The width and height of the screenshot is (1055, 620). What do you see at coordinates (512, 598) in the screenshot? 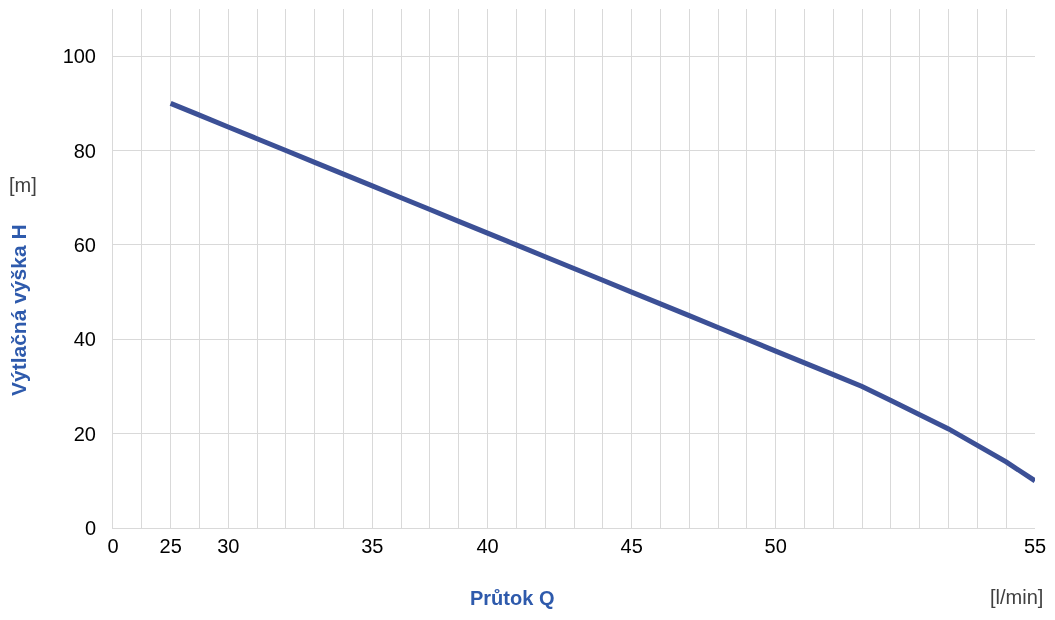
I see `x-axis-title: Průtok Q` at bounding box center [512, 598].